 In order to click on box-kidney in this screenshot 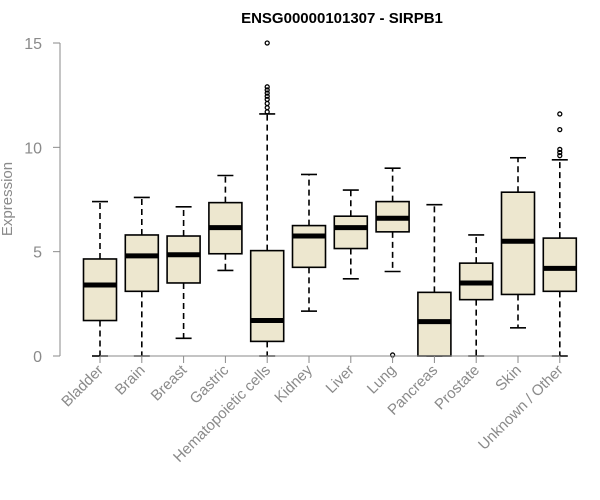, I will do `click(309, 242)`.